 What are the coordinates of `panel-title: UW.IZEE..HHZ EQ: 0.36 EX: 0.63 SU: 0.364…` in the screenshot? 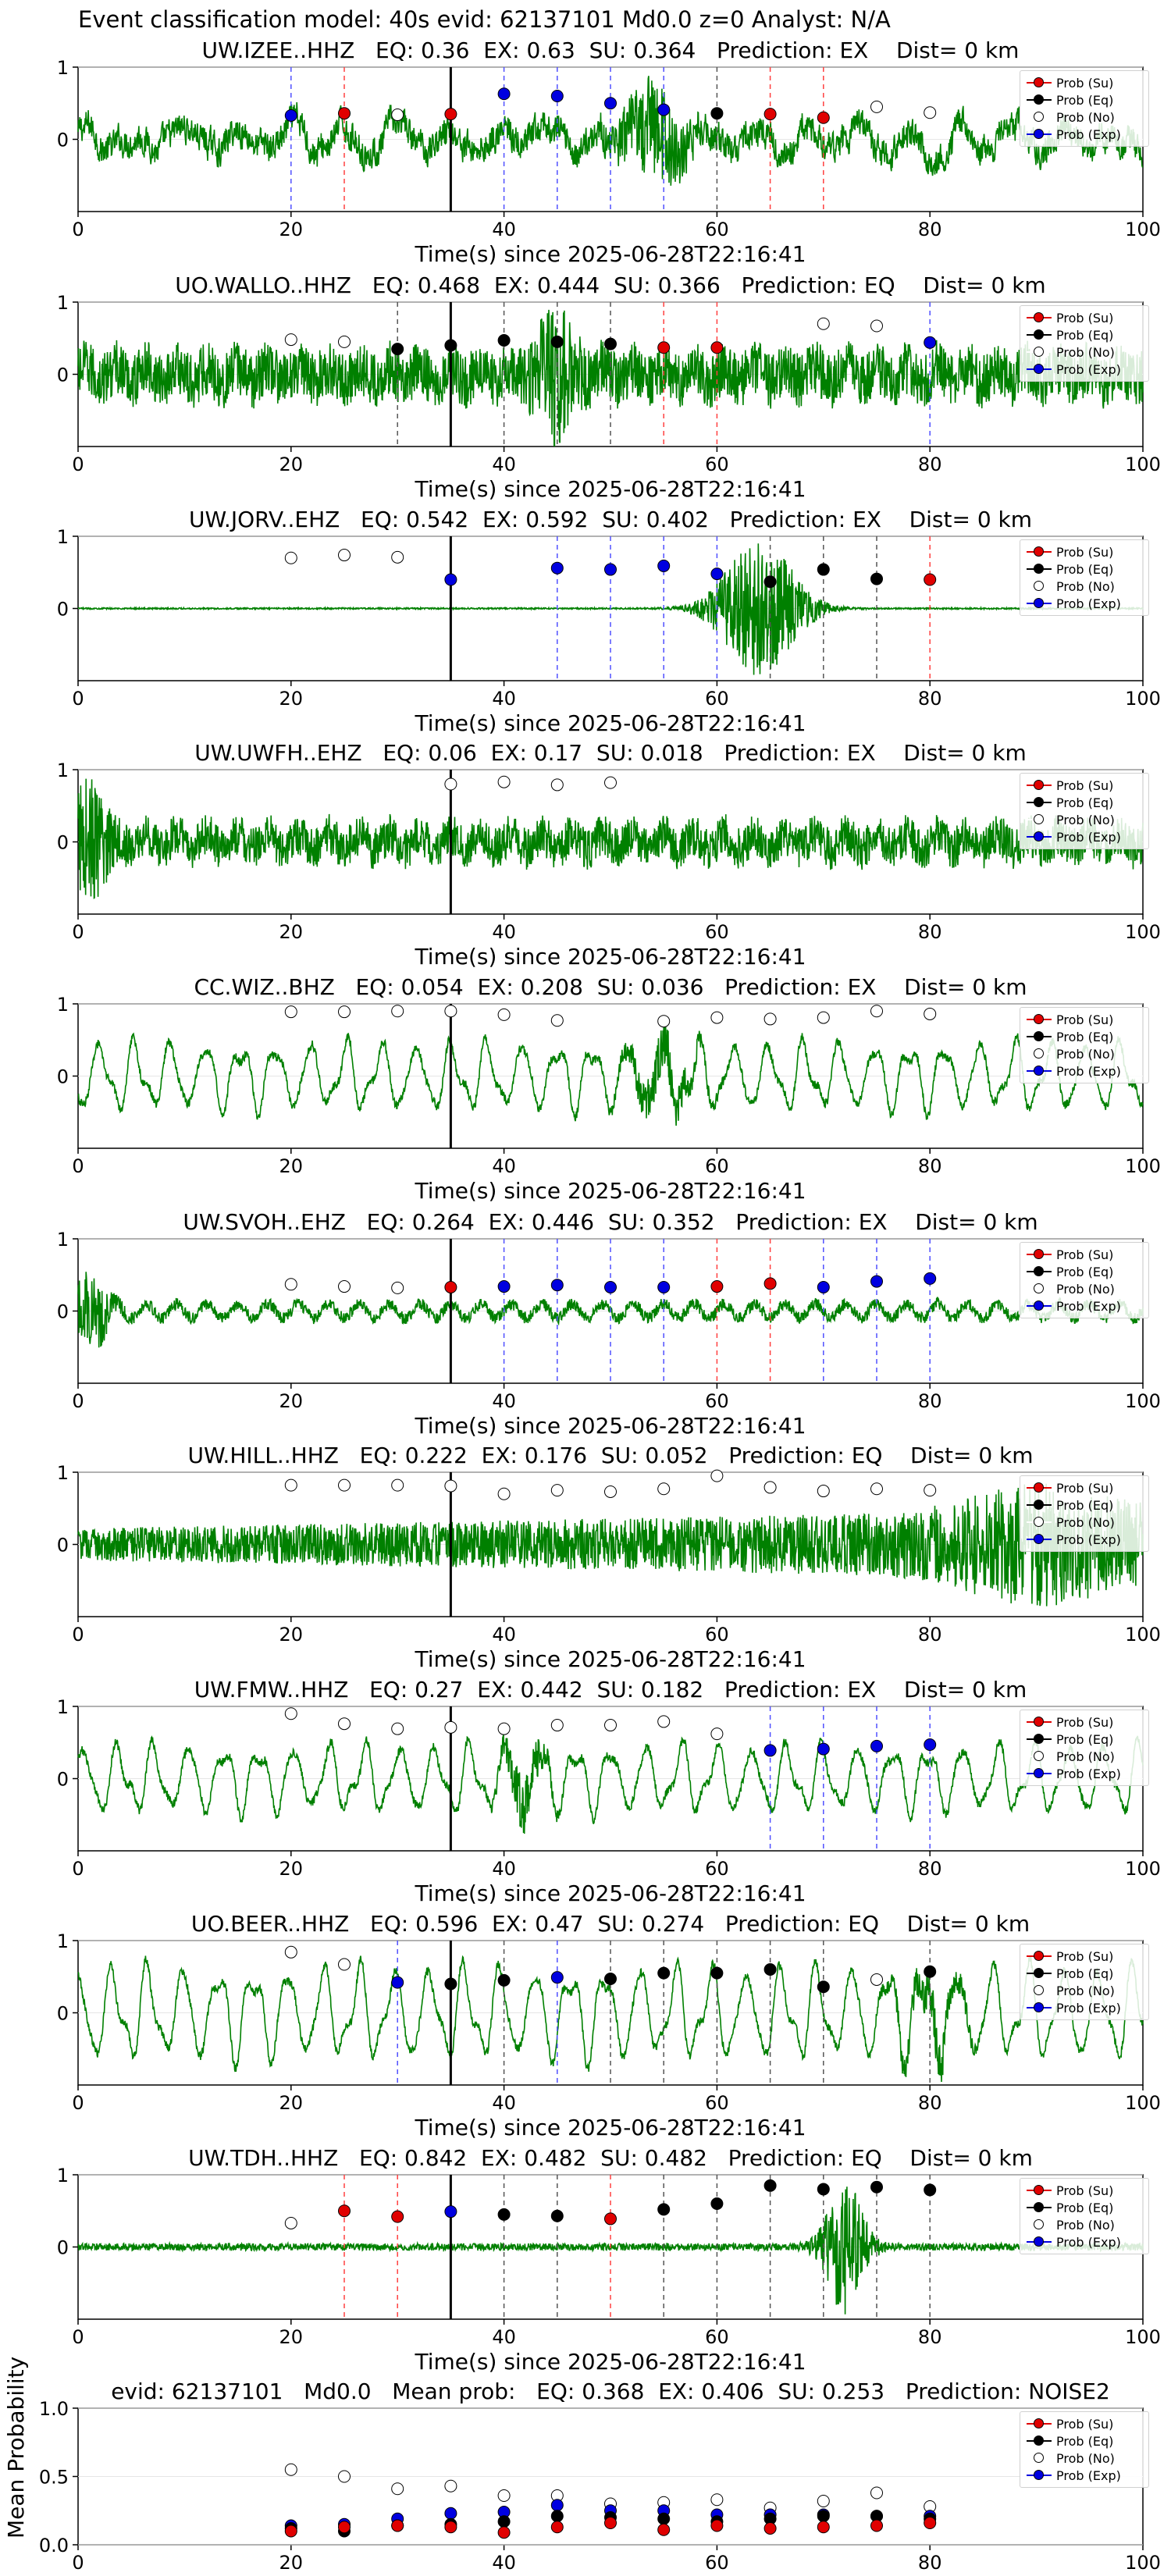 It's located at (610, 50).